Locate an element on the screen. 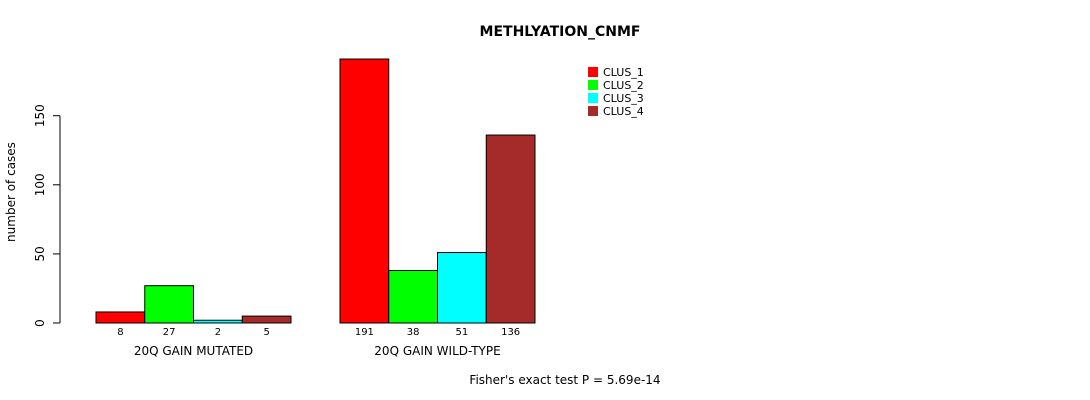 The width and height of the screenshot is (1090, 400). bar-value-labels: 8 27 2 5 191 38 51 136 is located at coordinates (318, 332).